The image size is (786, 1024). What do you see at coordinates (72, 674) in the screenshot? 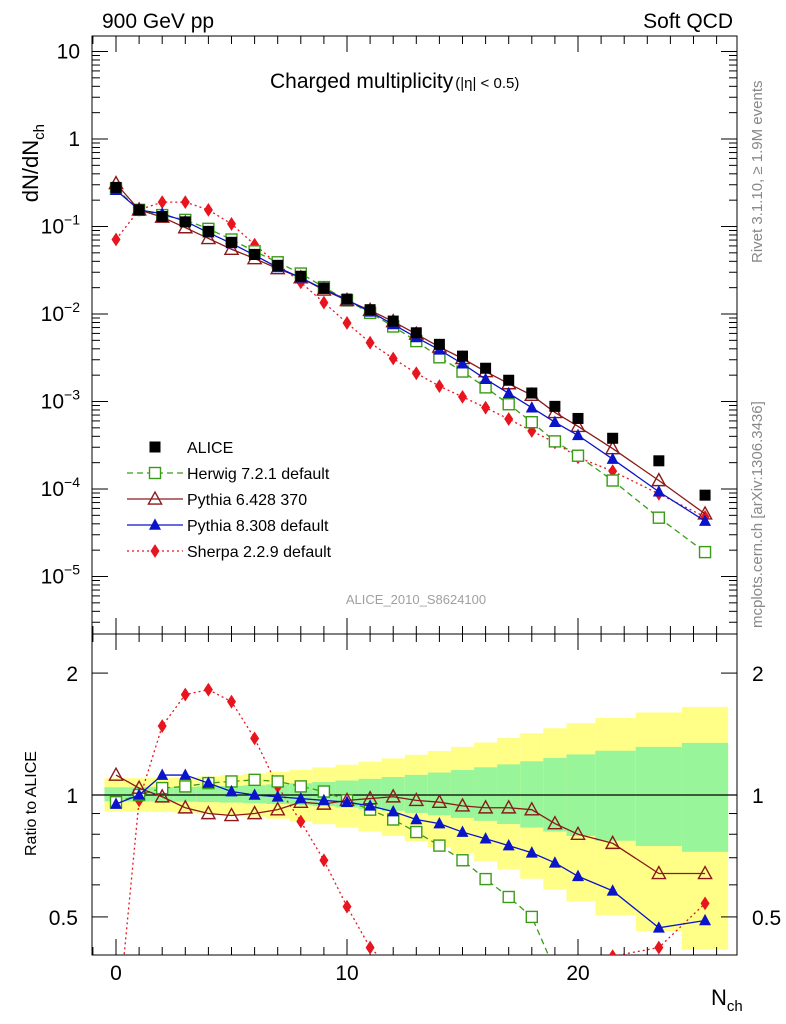
I see `ratio-tick-label-left: 2` at bounding box center [72, 674].